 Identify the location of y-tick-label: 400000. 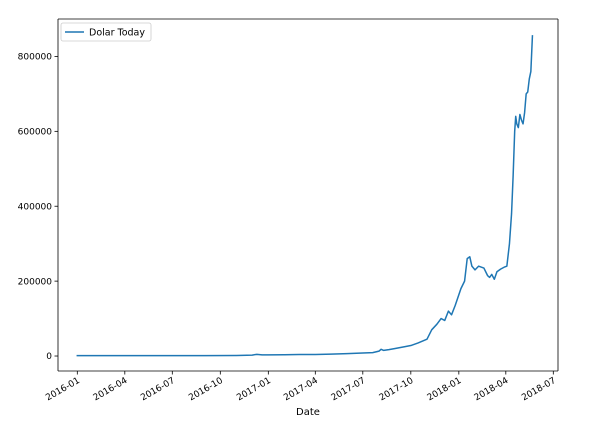
(35, 207).